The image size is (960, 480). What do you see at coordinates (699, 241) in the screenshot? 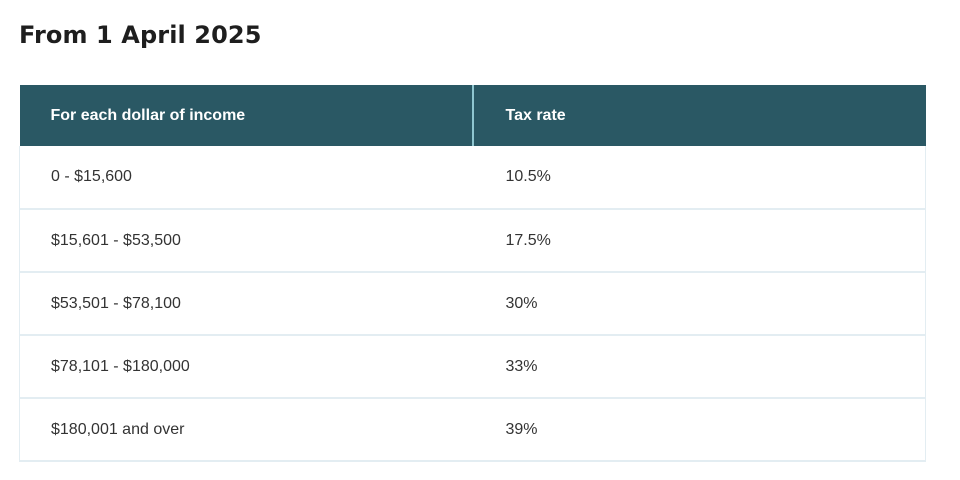
I see `tax-rate-cell: 17.5%` at bounding box center [699, 241].